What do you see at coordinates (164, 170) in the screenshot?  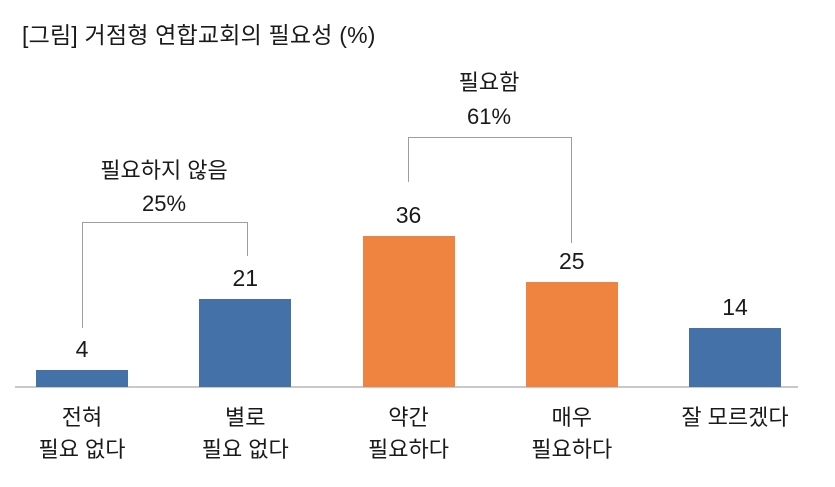 I see `bracket-label-text: 필요하지 않음` at bounding box center [164, 170].